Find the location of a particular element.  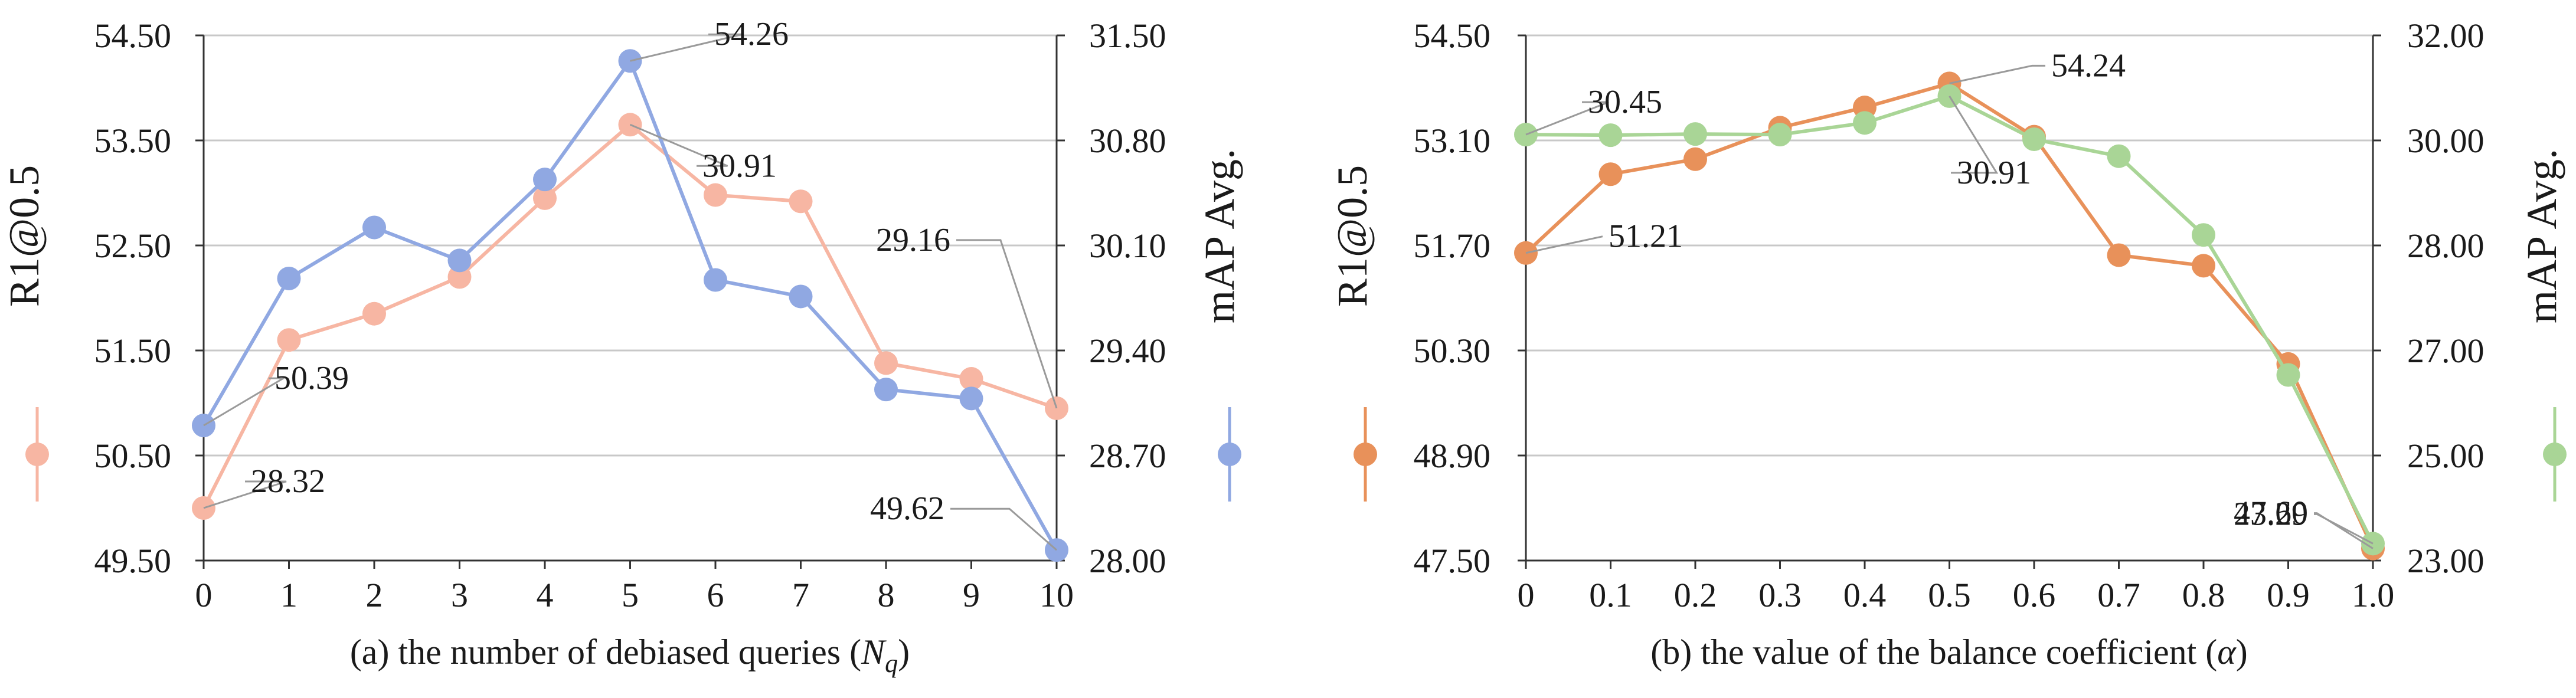

y-tick-label-right: 27.00 is located at coordinates (2446, 351).